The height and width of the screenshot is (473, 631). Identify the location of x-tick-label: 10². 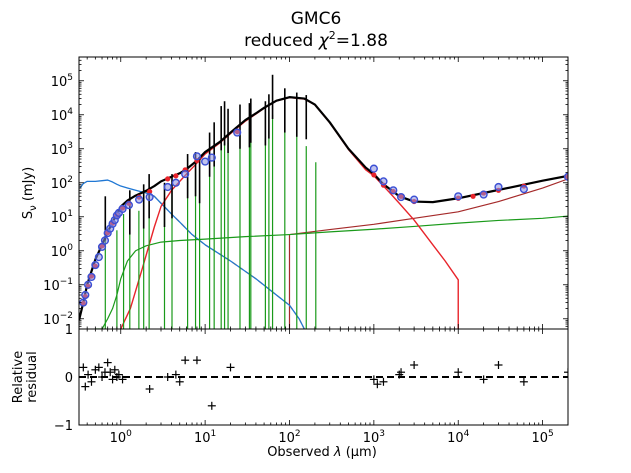
(289, 437).